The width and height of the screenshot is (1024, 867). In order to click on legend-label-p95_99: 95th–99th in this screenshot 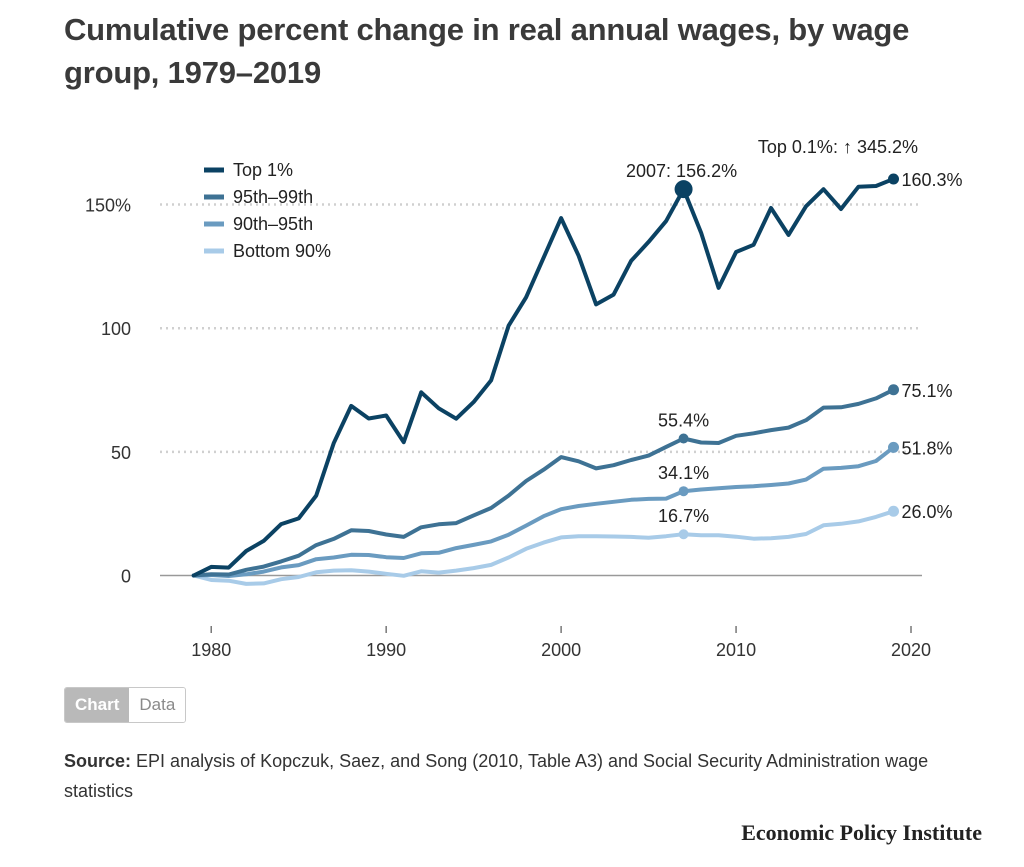, I will do `click(273, 197)`.